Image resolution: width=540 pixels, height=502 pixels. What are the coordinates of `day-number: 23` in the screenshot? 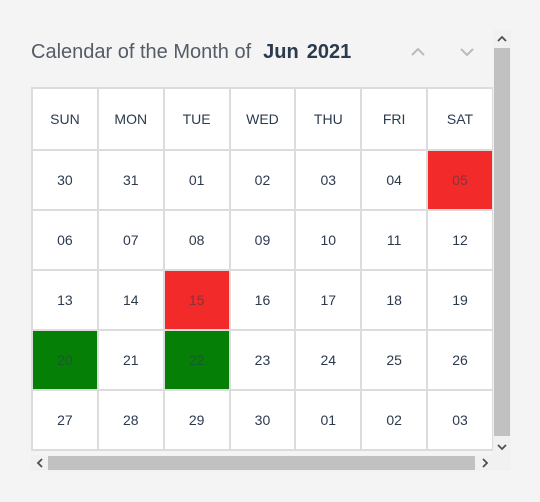 It's located at (262, 360).